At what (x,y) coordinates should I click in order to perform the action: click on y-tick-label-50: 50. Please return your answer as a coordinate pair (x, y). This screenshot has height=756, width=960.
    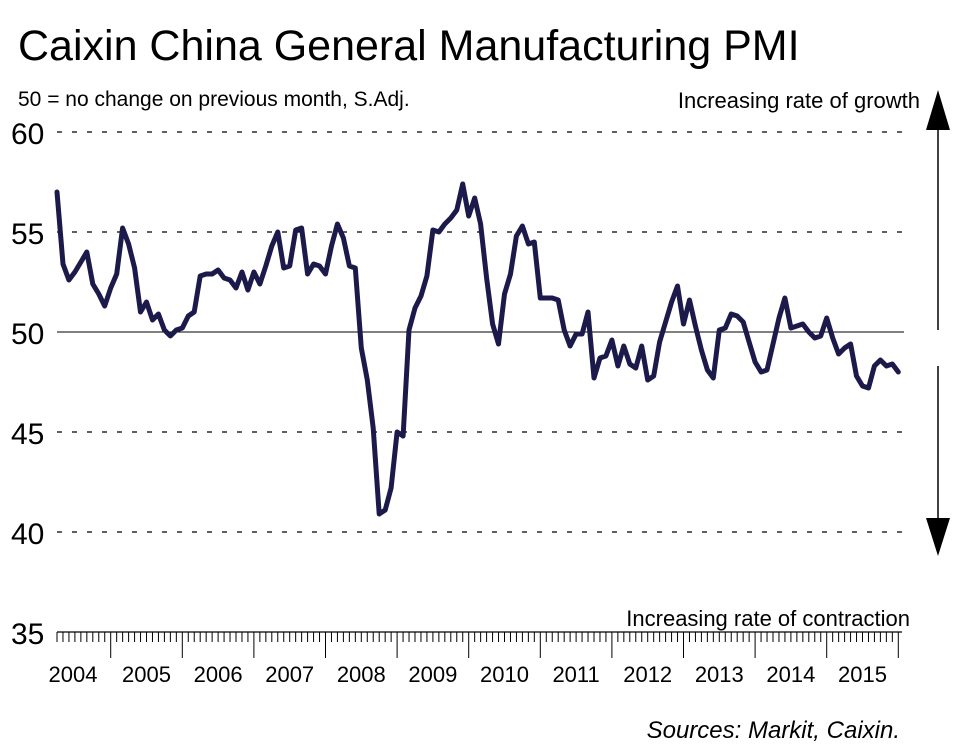
    Looking at the image, I should click on (27, 334).